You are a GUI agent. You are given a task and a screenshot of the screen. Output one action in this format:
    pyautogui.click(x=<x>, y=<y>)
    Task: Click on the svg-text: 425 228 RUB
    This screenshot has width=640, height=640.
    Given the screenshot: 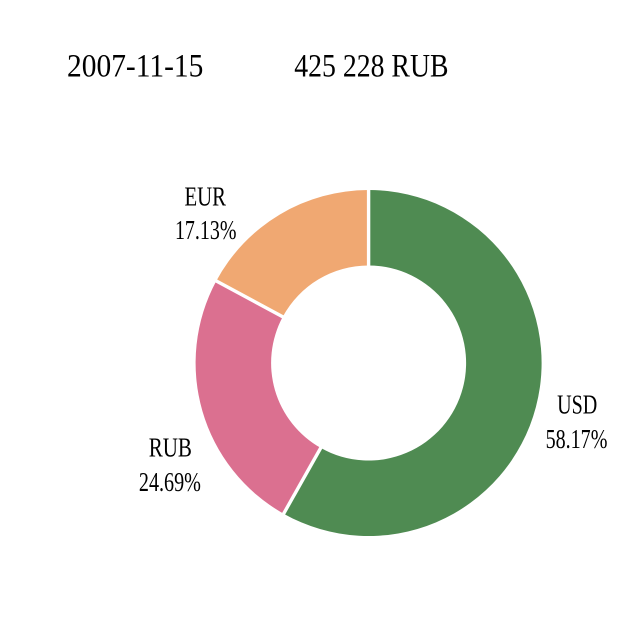 What is the action you would take?
    pyautogui.click(x=371, y=65)
    